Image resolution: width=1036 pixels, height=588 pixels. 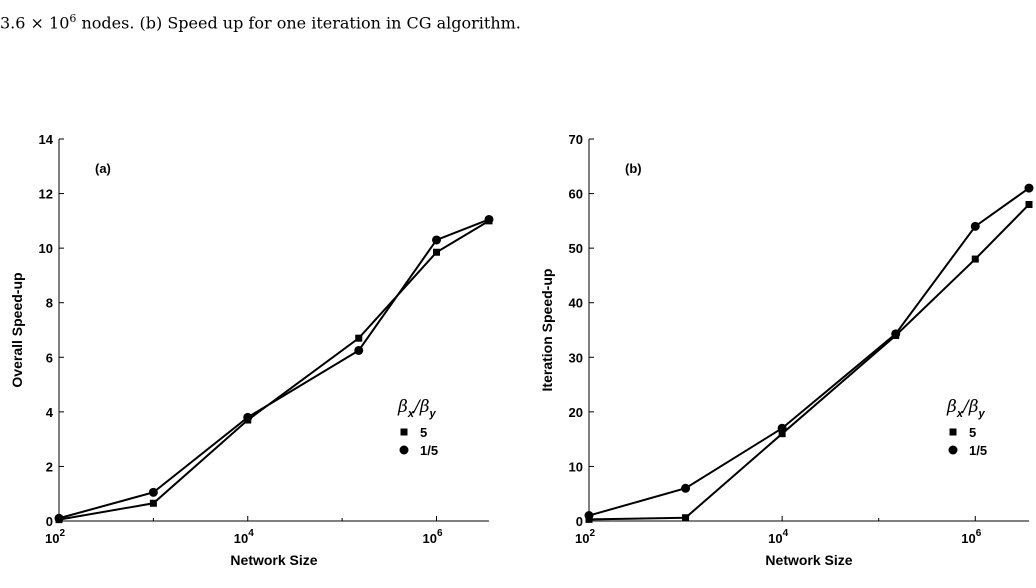 I want to click on caption-prefix: 3.6 × 10, so click(x=35, y=23).